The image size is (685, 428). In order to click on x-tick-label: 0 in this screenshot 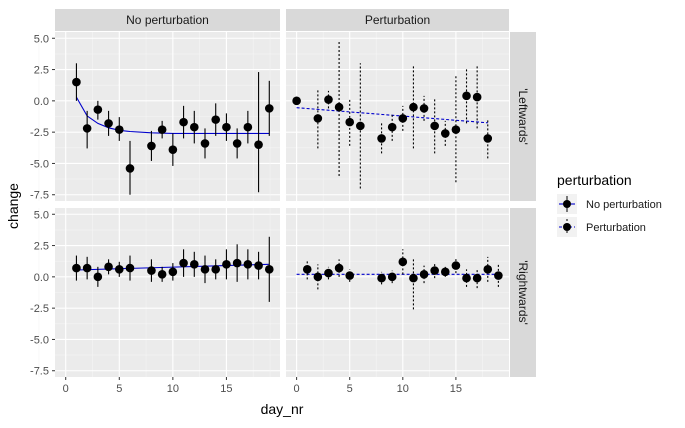, I will do `click(297, 389)`.